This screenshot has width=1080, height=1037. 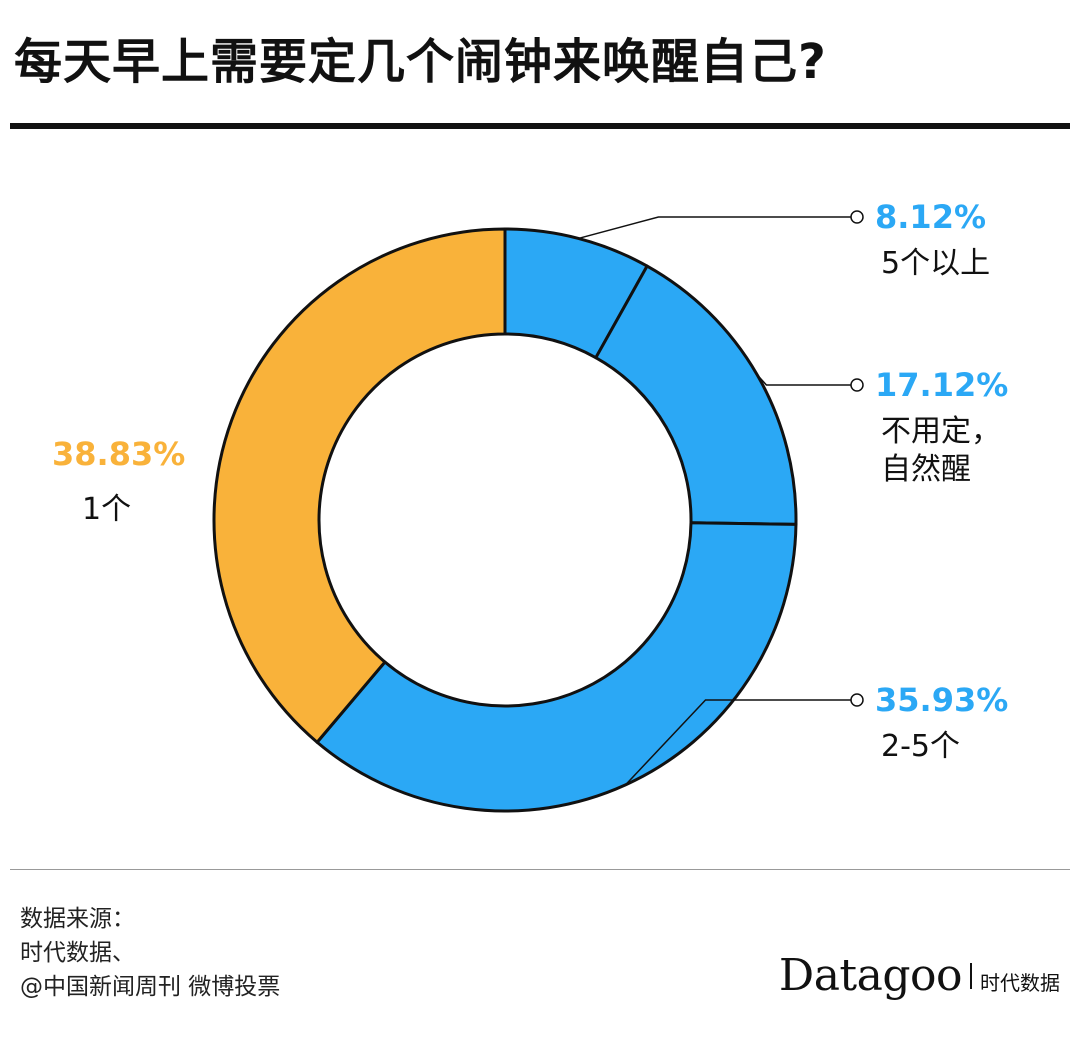 I want to click on data-label-category: 2-5个, so click(x=920, y=746).